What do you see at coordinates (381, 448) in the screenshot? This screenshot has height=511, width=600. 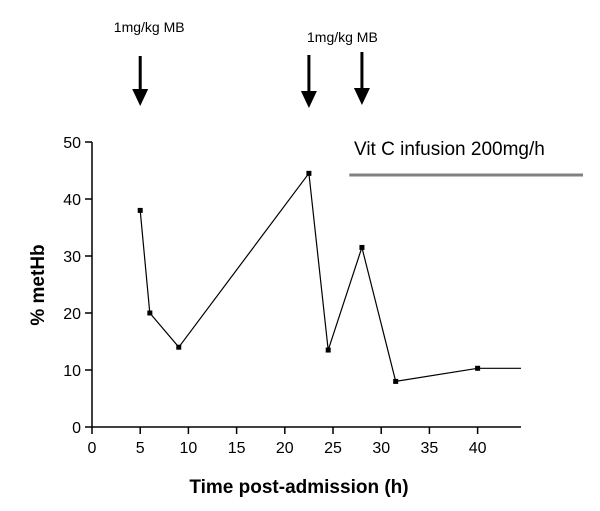 I see `x-tick-label: 30` at bounding box center [381, 448].